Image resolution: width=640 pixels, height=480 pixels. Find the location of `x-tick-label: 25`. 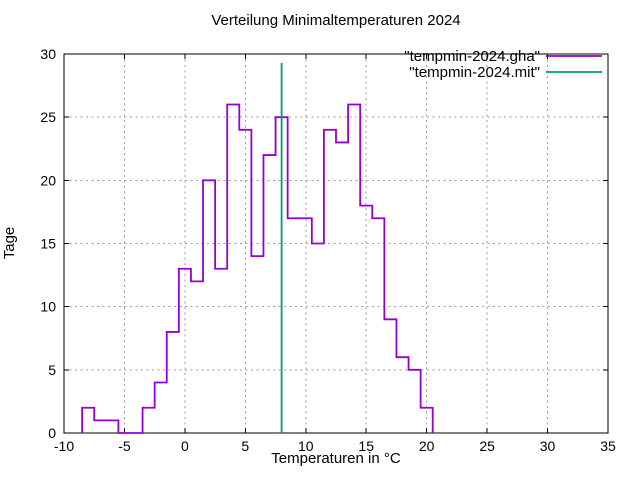

x-tick-label: 25 is located at coordinates (487, 446).